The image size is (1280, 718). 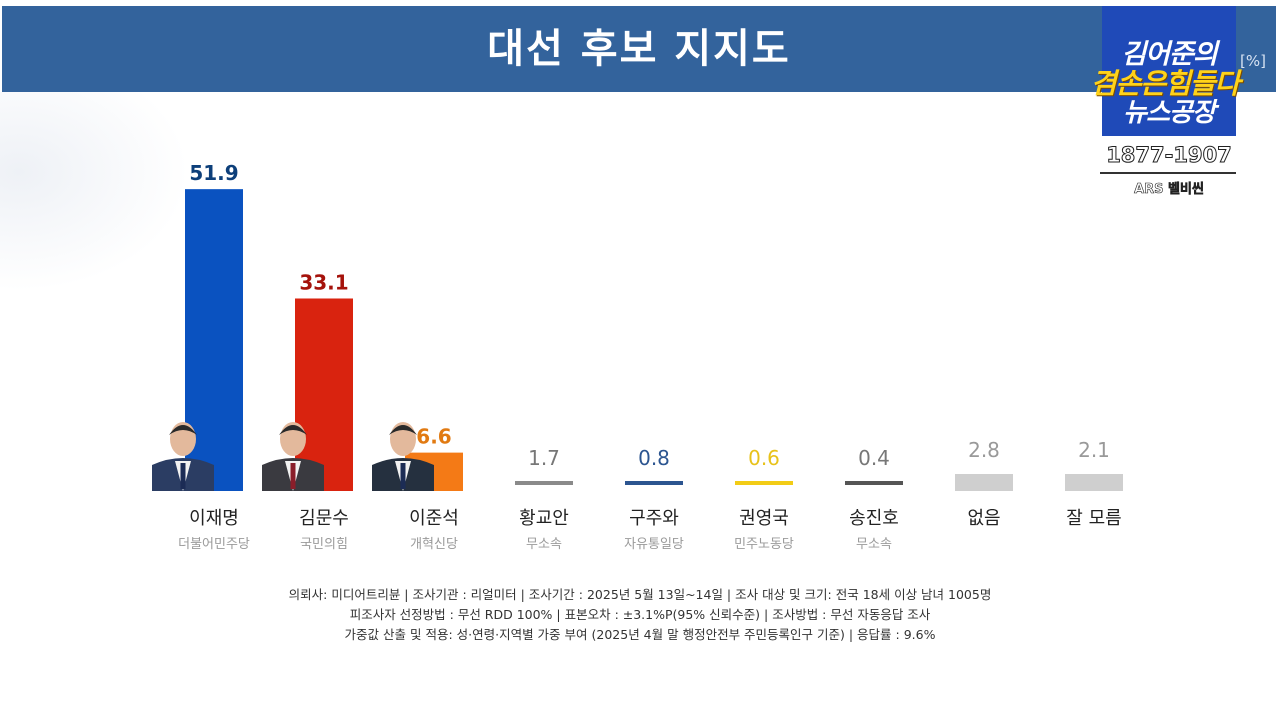 I want to click on logo-text-line2: 겸손은힘들다, so click(x=1165, y=83).